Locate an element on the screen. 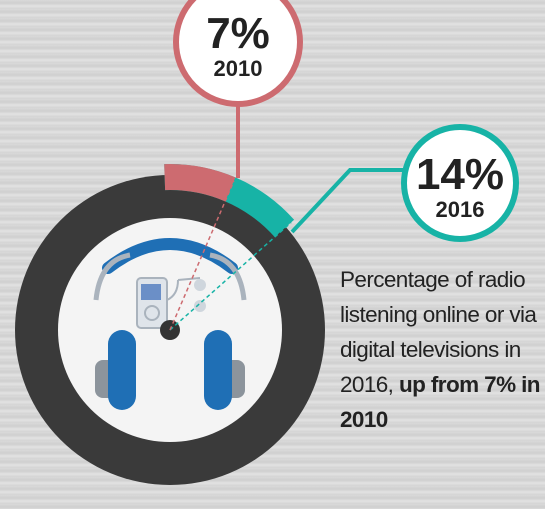  headphones-icon is located at coordinates (170, 324).